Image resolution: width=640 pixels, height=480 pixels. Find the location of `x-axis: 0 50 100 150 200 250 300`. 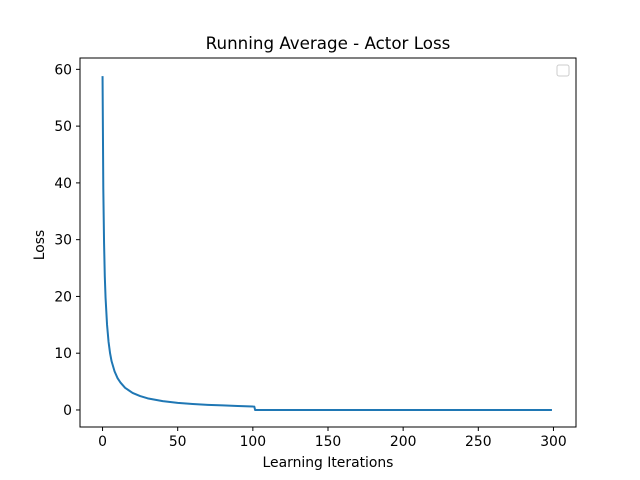

x-axis: 0 50 100 150 200 250 300 is located at coordinates (332, 438).